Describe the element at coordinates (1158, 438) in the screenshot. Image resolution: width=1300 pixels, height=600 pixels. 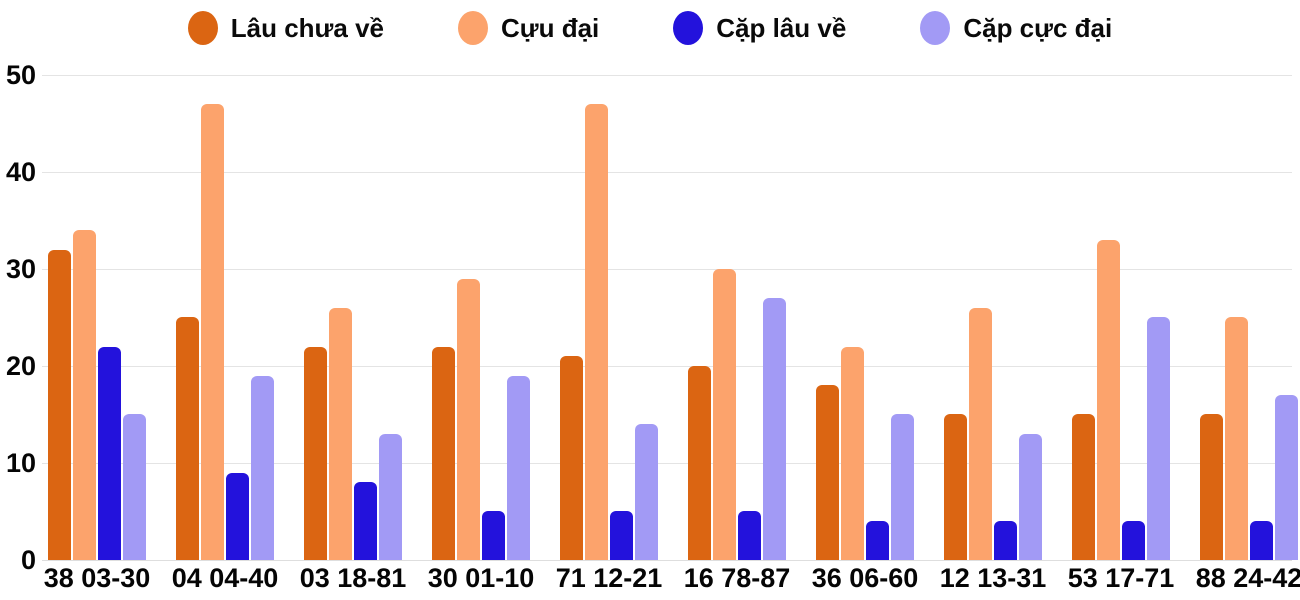
I see `bar-series3-cat8` at that location.